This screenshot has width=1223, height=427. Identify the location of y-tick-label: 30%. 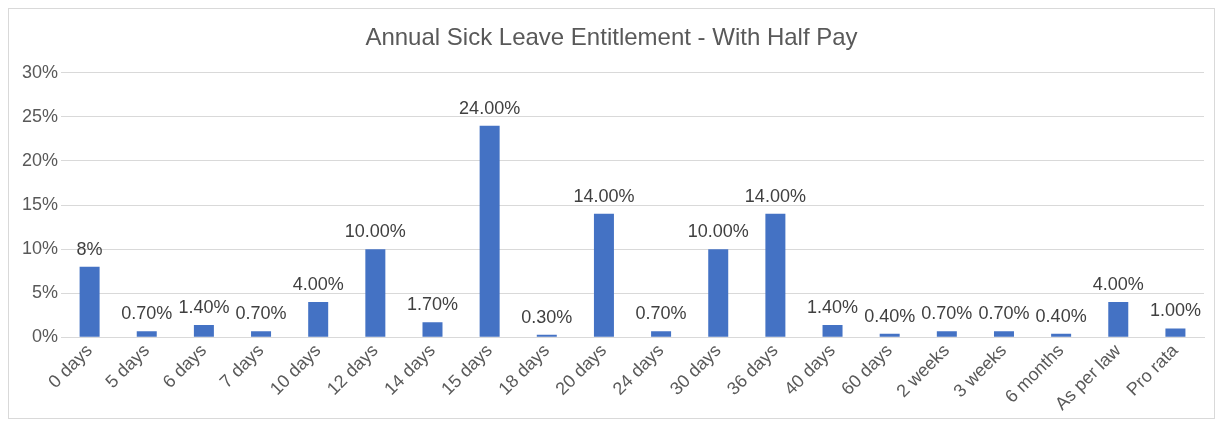
(40, 71).